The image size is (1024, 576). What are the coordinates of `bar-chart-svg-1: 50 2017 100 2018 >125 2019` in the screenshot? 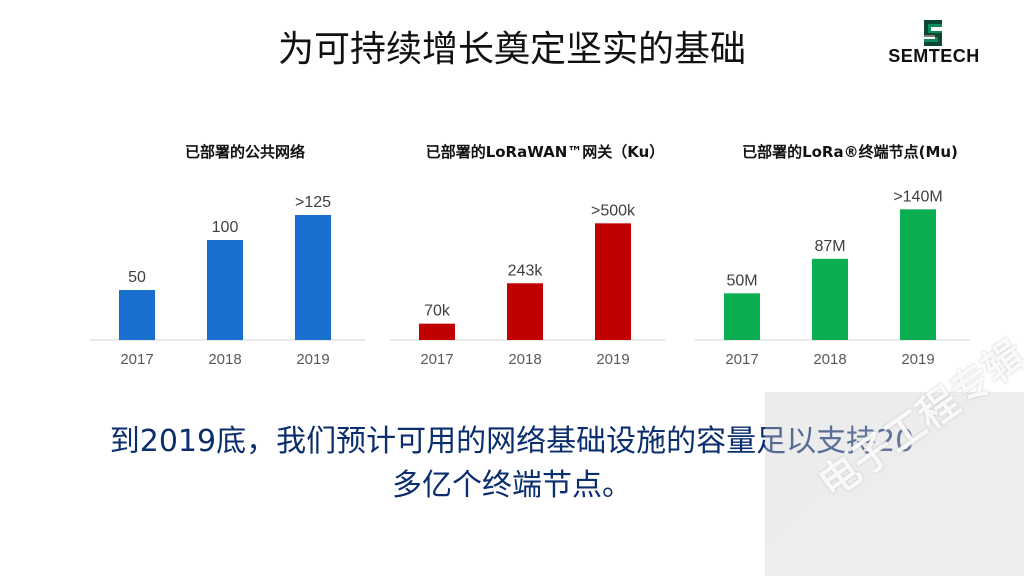 It's located at (227, 281).